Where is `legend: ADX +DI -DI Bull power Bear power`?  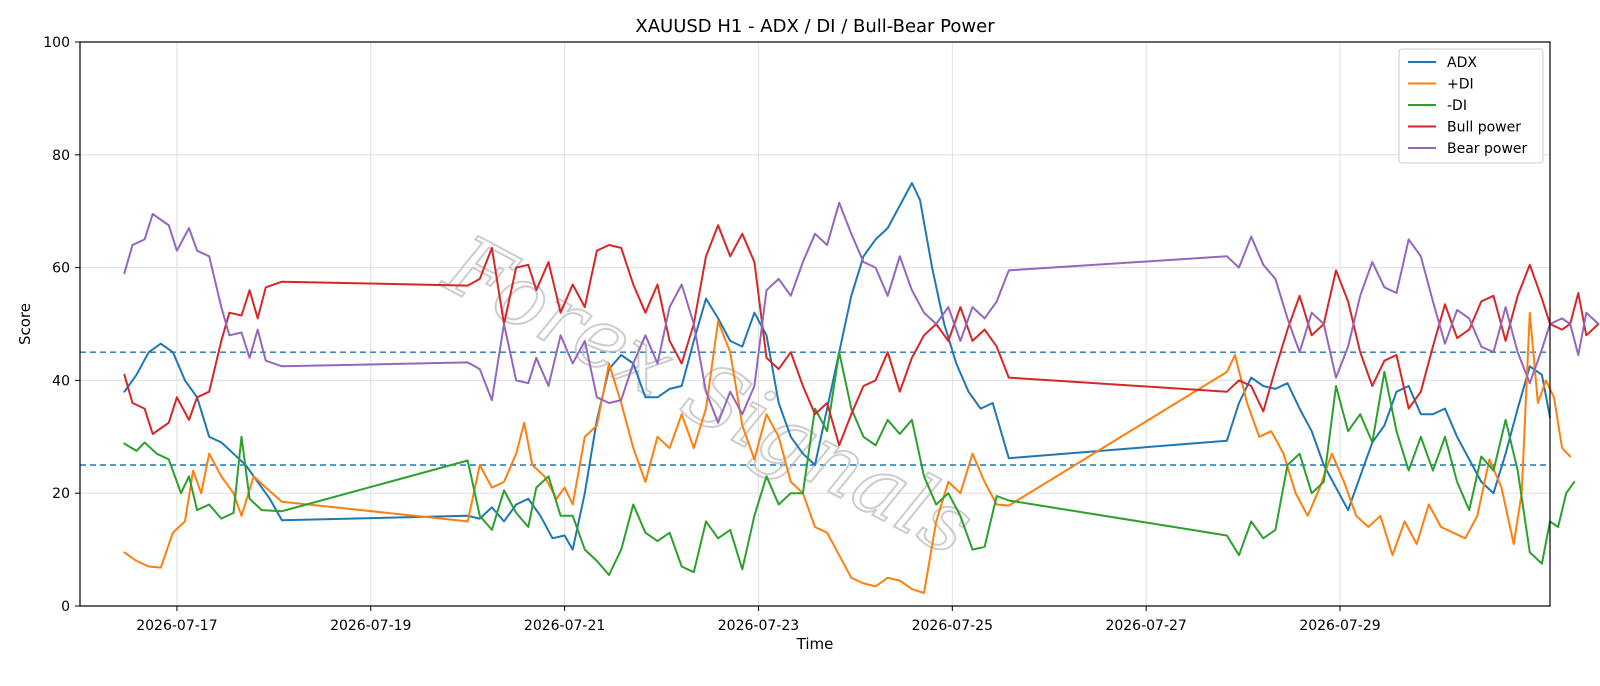
legend: ADX +DI -DI Bull power Bear power is located at coordinates (1471, 106).